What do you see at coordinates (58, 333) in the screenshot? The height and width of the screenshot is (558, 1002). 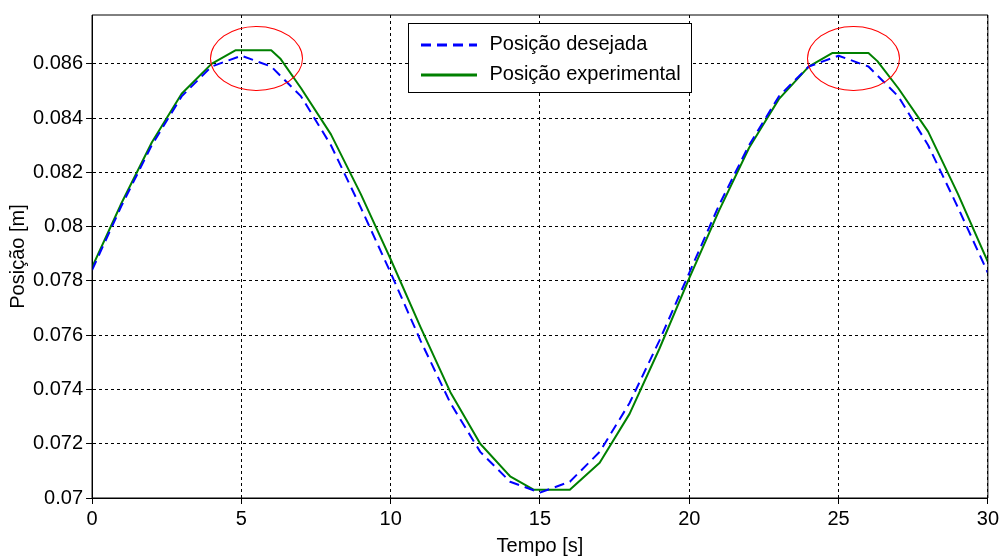 I see `y-tick-label: 0.076` at bounding box center [58, 333].